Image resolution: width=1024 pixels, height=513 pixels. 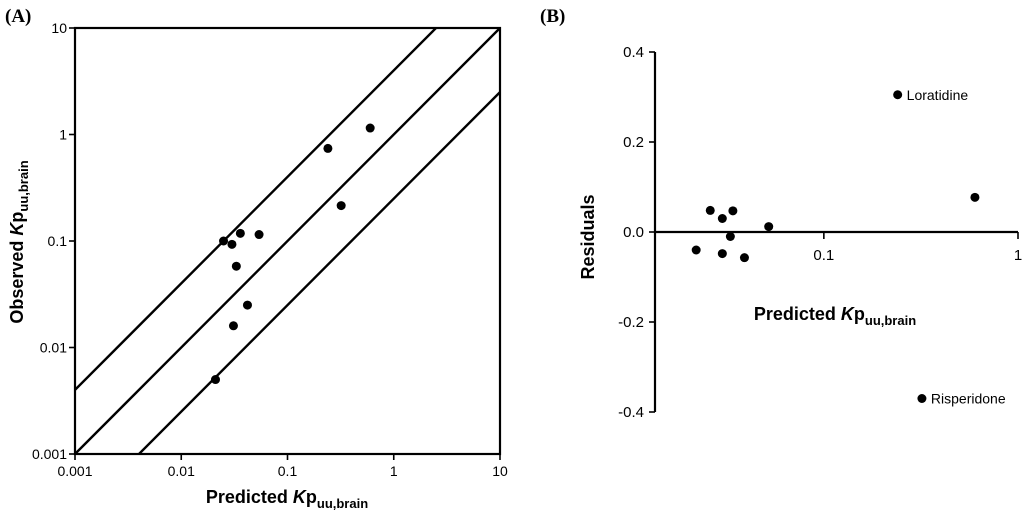 I want to click on y-tick-label: -0.4, so click(x=631, y=412).